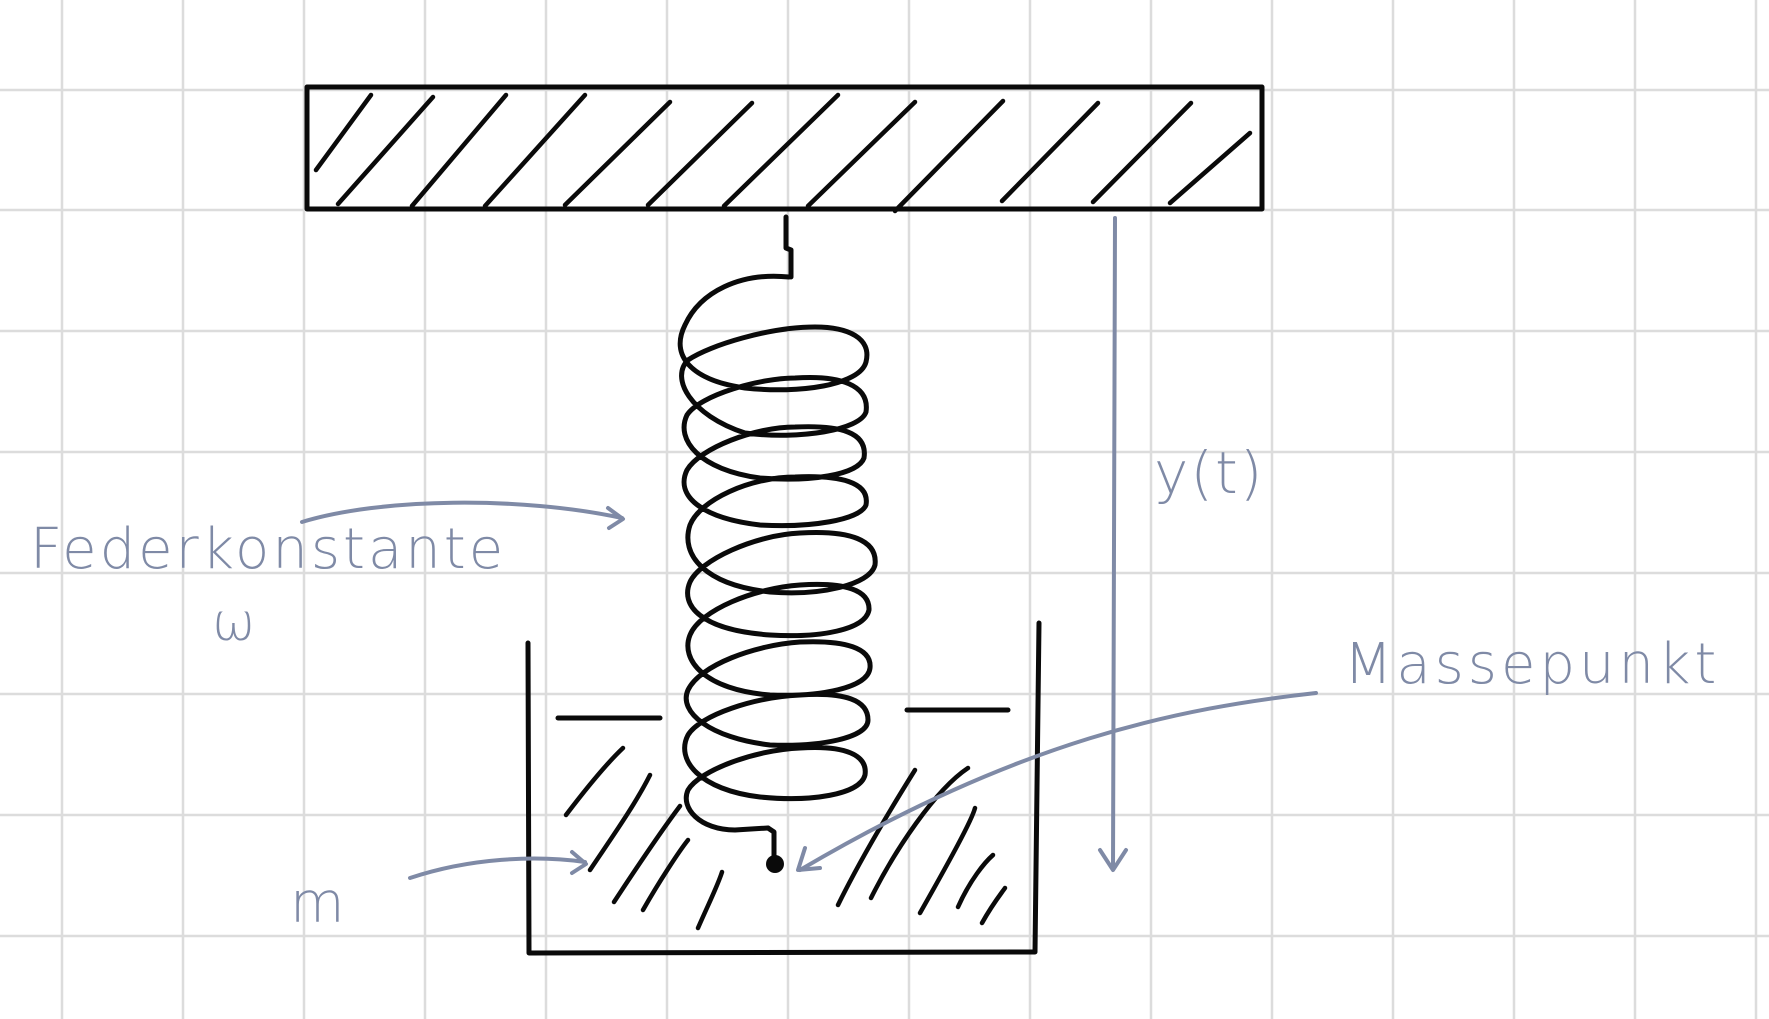  What do you see at coordinates (783, 153) in the screenshot?
I see `ceiling-hatching` at bounding box center [783, 153].